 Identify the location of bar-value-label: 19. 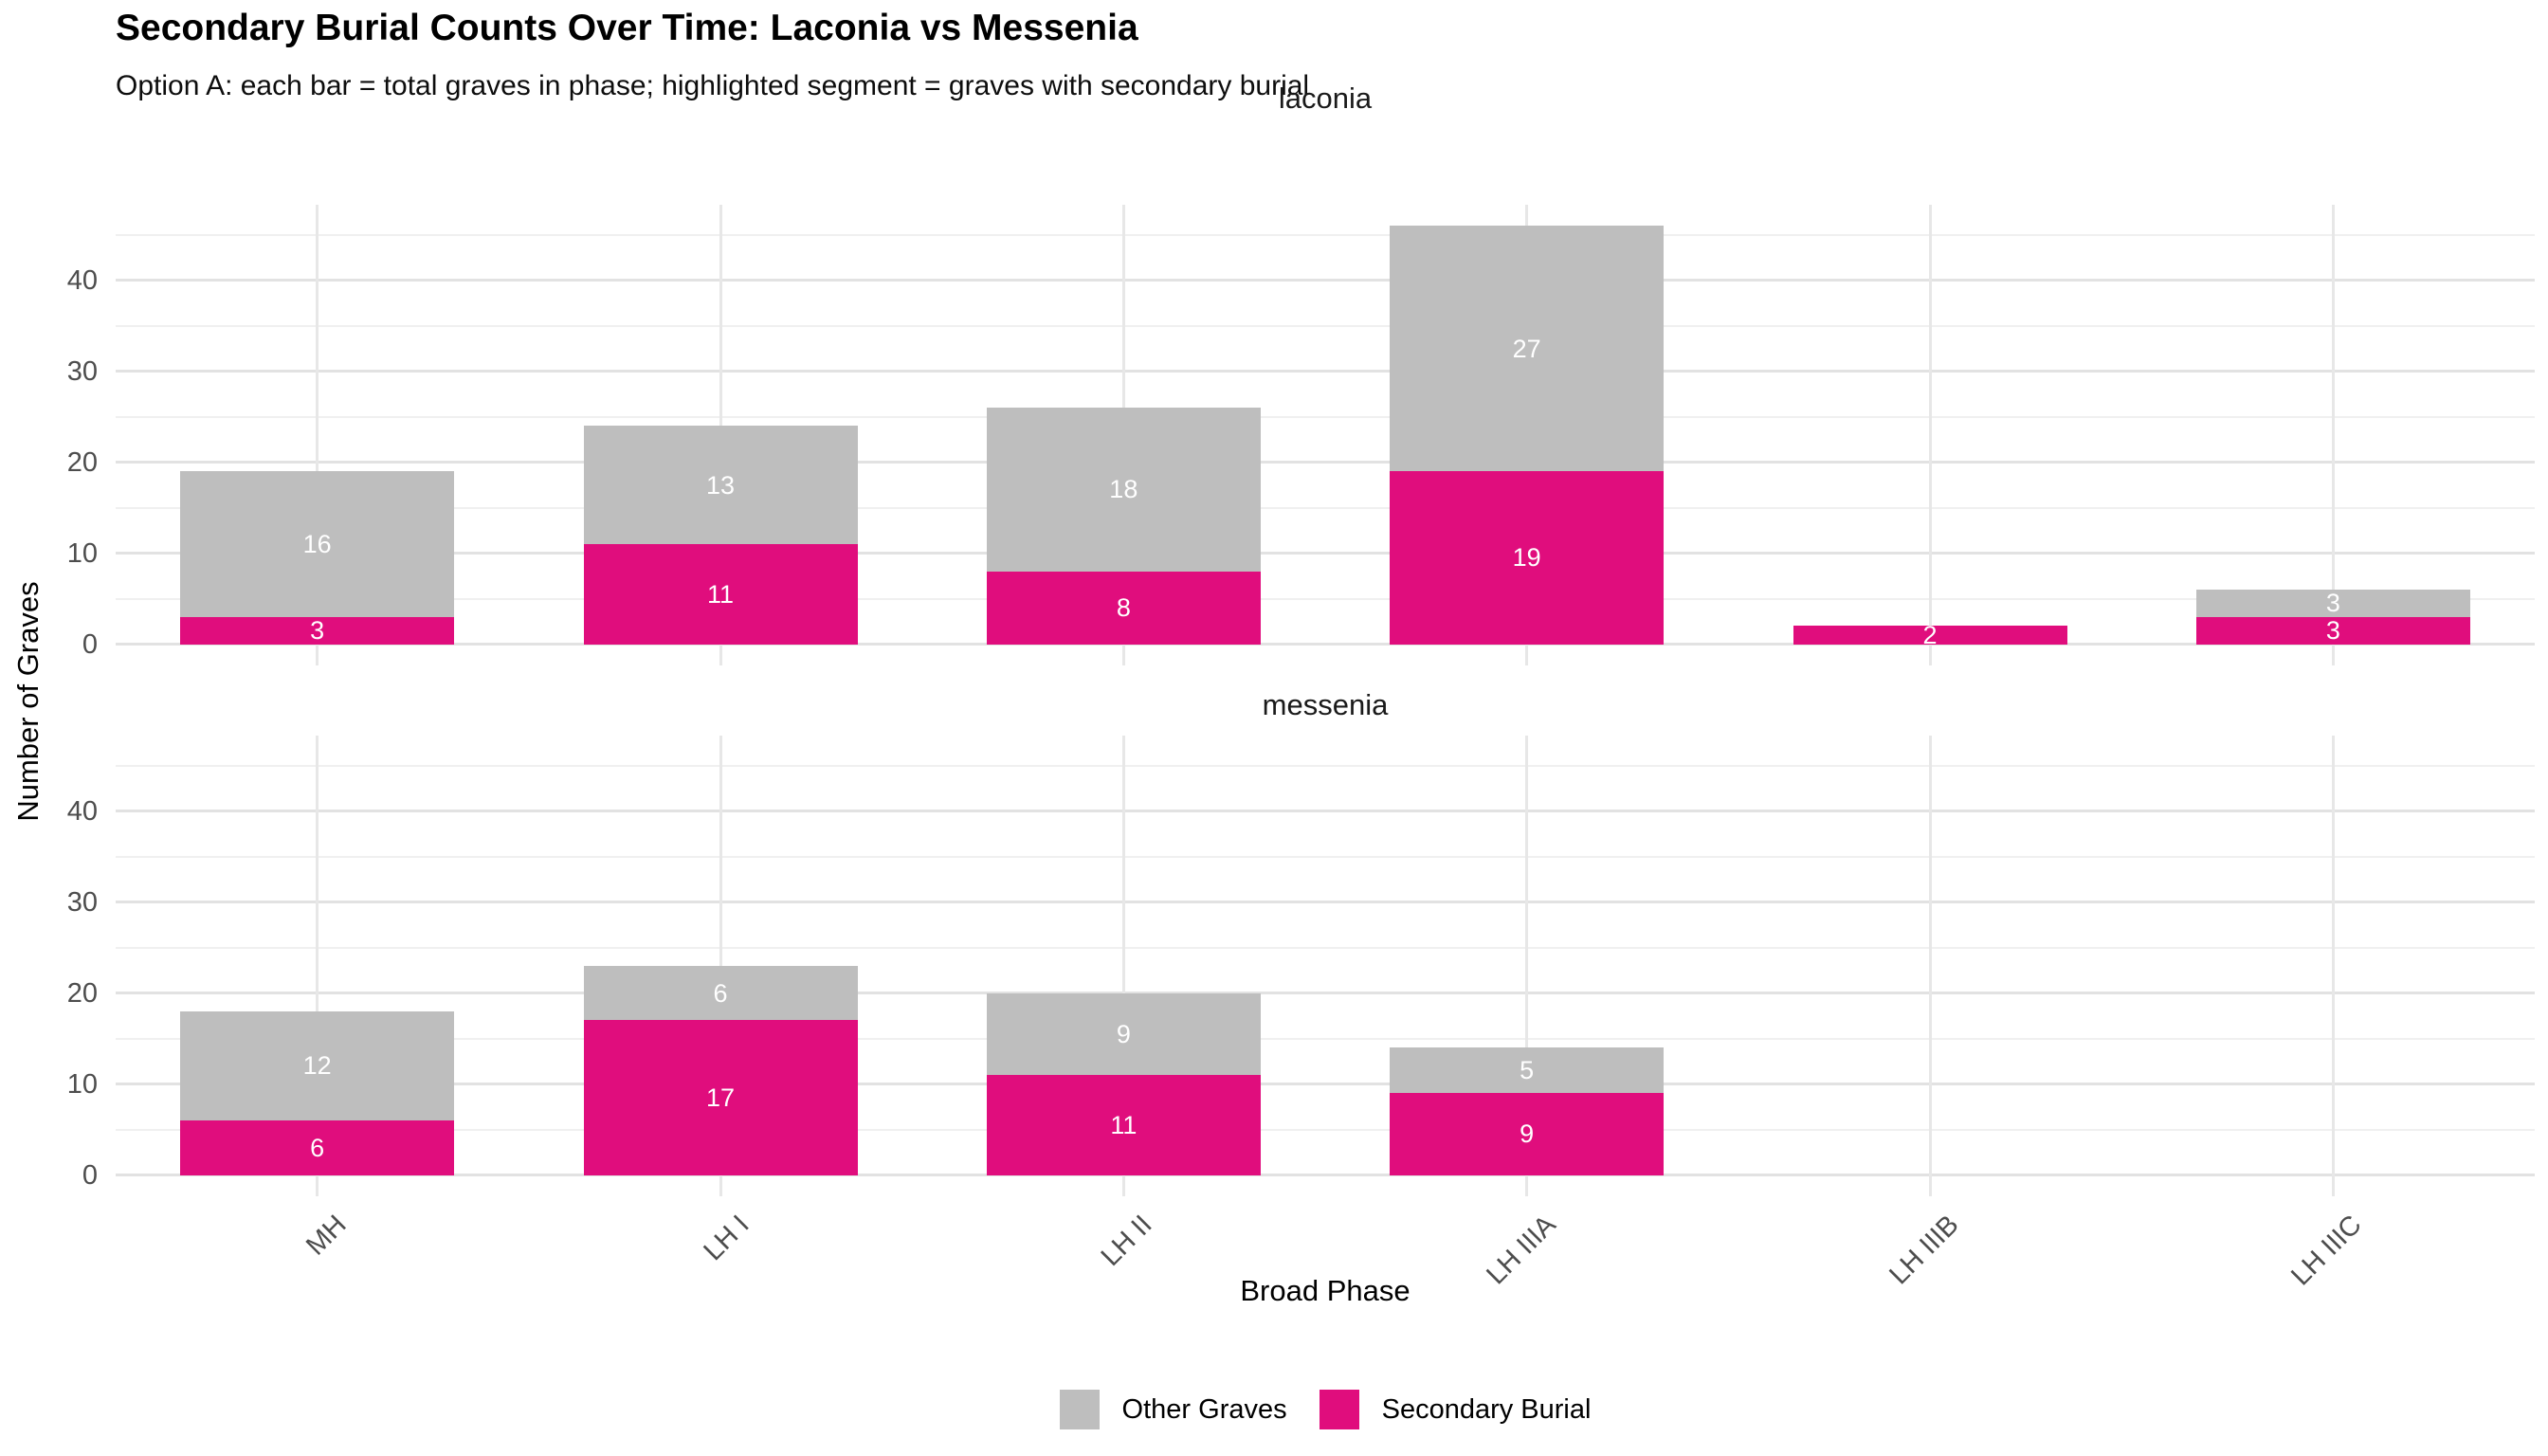
(1526, 558).